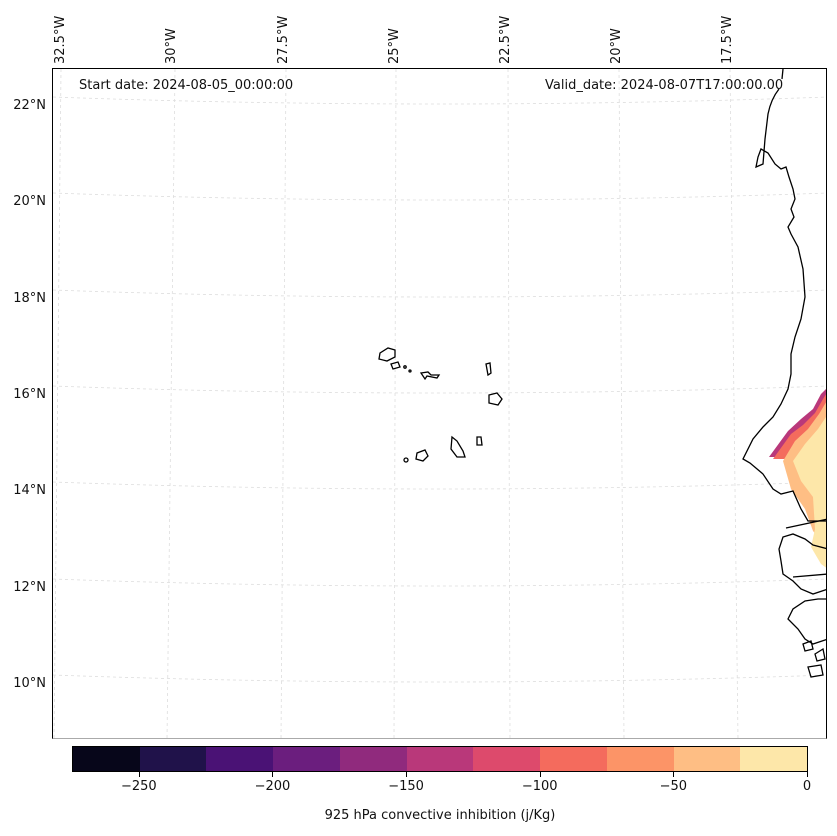  What do you see at coordinates (29, 105) in the screenshot?
I see `lat-label: 22°N` at bounding box center [29, 105].